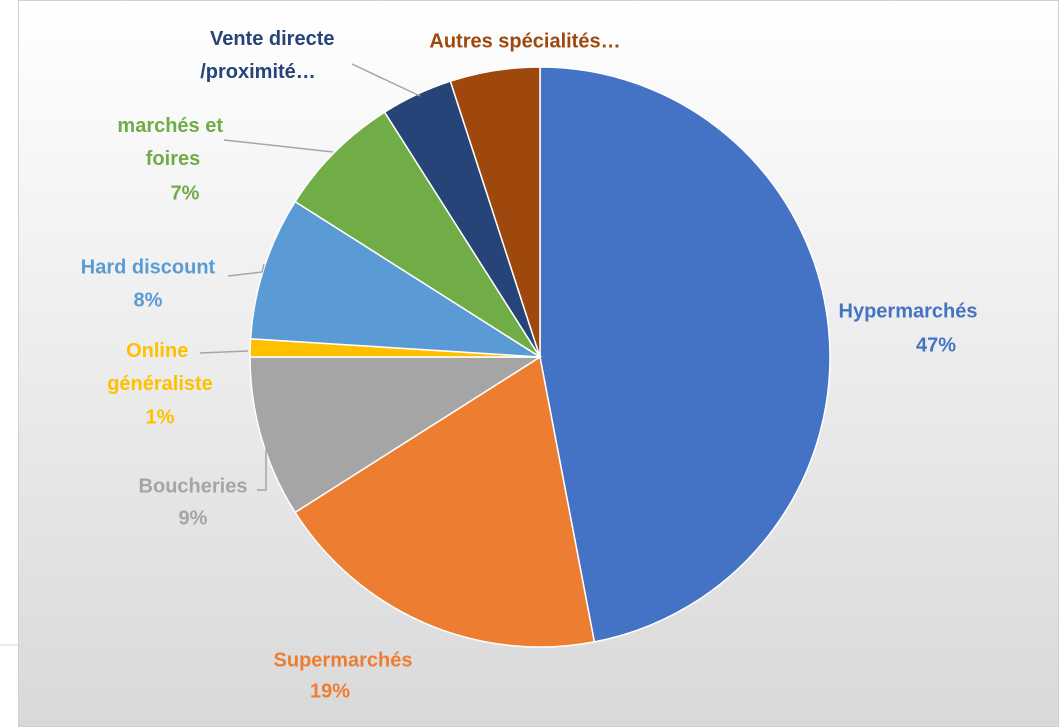 The width and height of the screenshot is (1059, 727). I want to click on label-line: Vente directe, so click(275, 39).